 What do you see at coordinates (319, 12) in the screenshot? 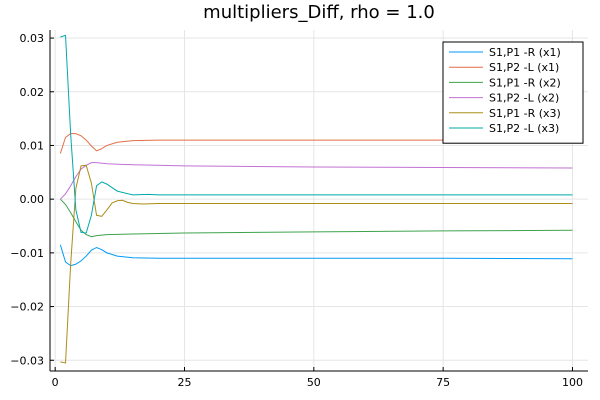
I see `chart-title: multipliers_Diff, rho = 1.0` at bounding box center [319, 12].